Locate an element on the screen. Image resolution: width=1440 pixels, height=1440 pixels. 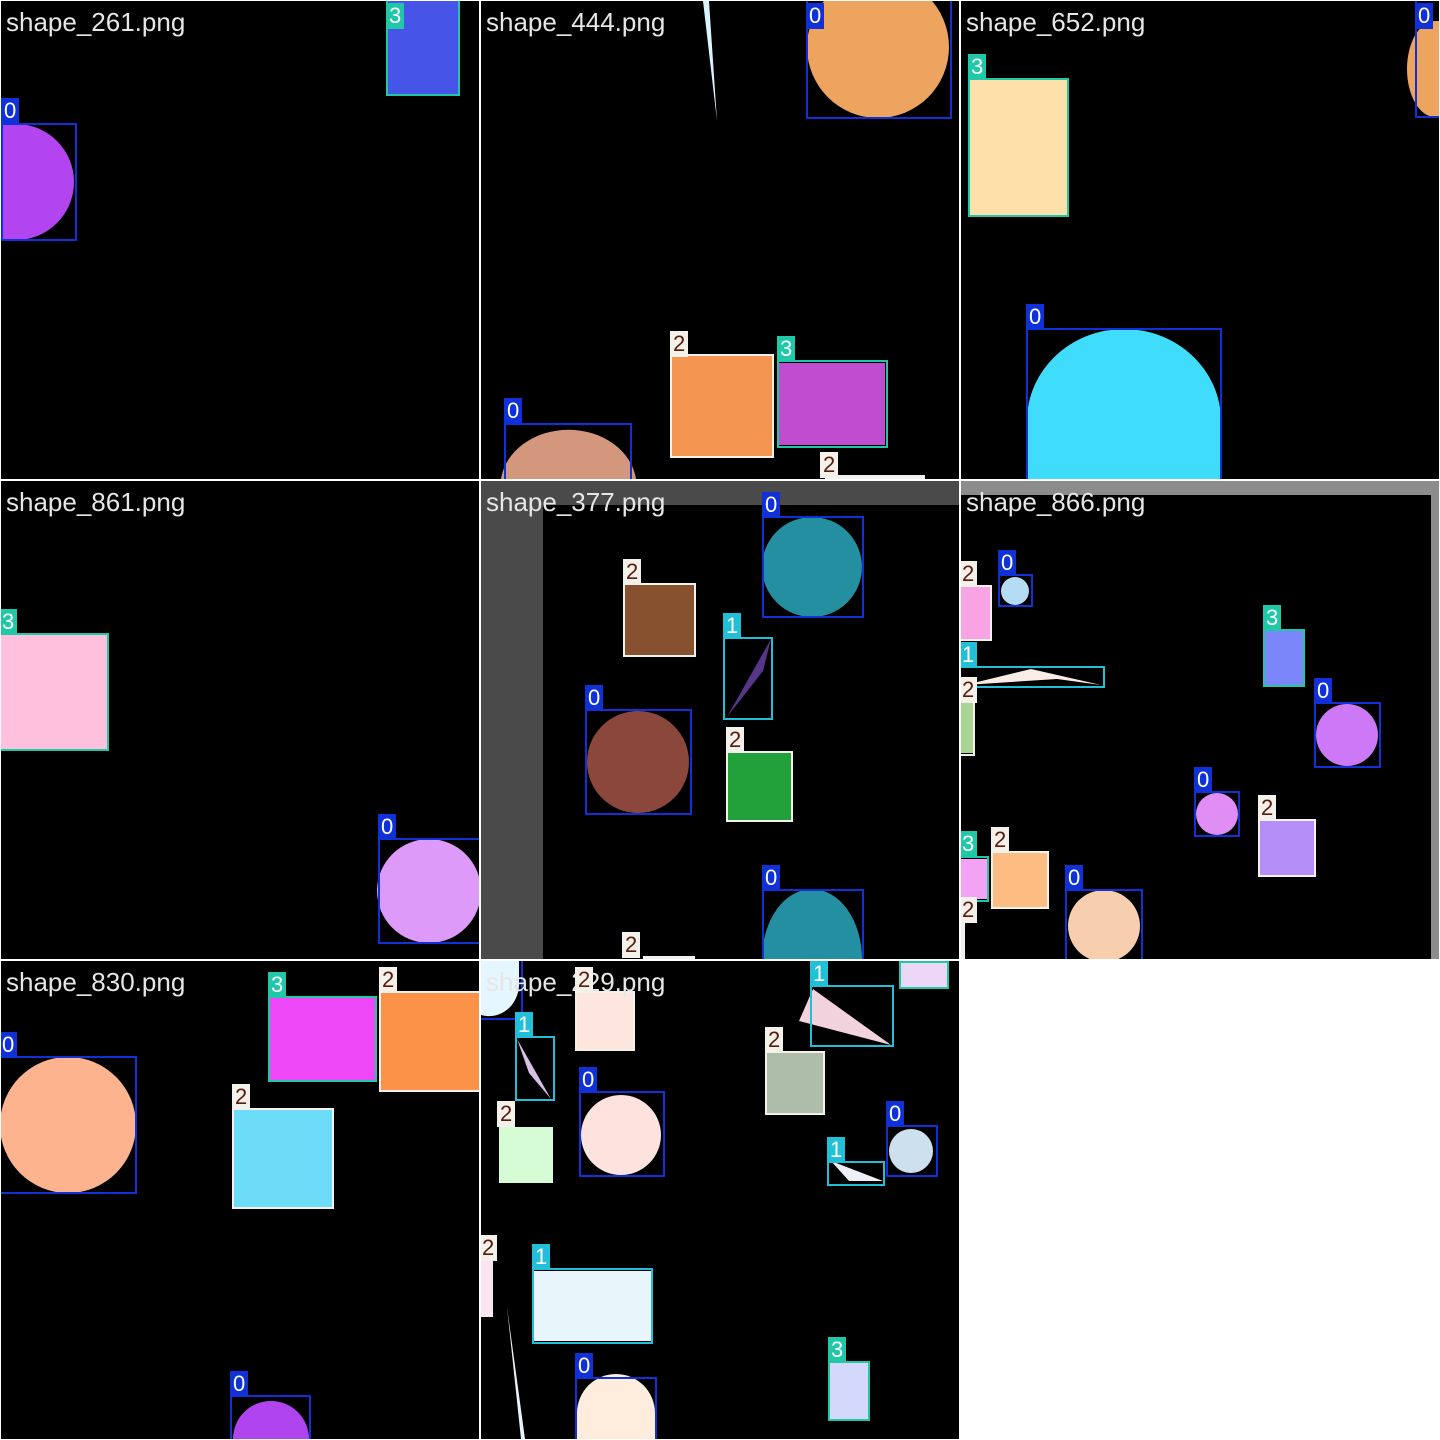
tile-shape-866: shape_866.png 2 0 1 2 3 0 0 2 3 2 0 2 is located at coordinates (1200, 720).